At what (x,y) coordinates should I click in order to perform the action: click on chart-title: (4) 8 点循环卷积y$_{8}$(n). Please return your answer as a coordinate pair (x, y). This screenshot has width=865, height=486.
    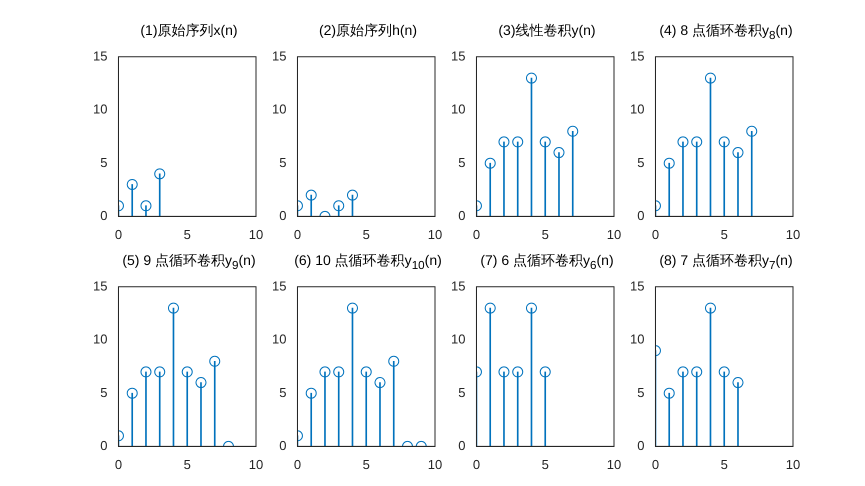
    Looking at the image, I should click on (726, 33).